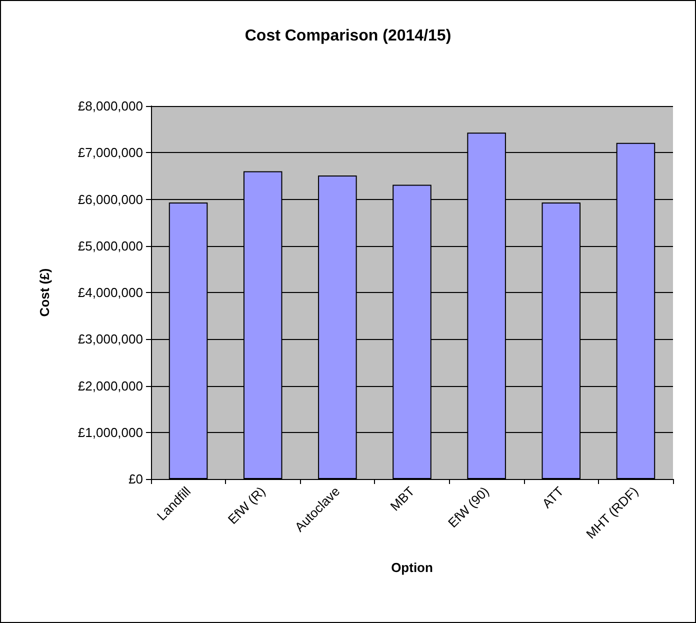 The width and height of the screenshot is (696, 623). I want to click on y-tick-label: £0, so click(135, 479).